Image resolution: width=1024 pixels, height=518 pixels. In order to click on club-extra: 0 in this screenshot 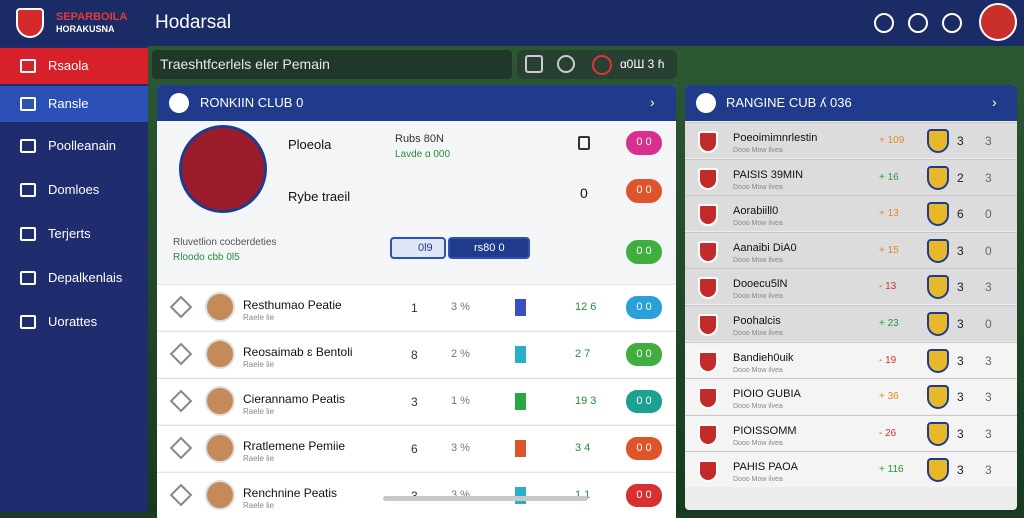, I will do `click(988, 324)`.